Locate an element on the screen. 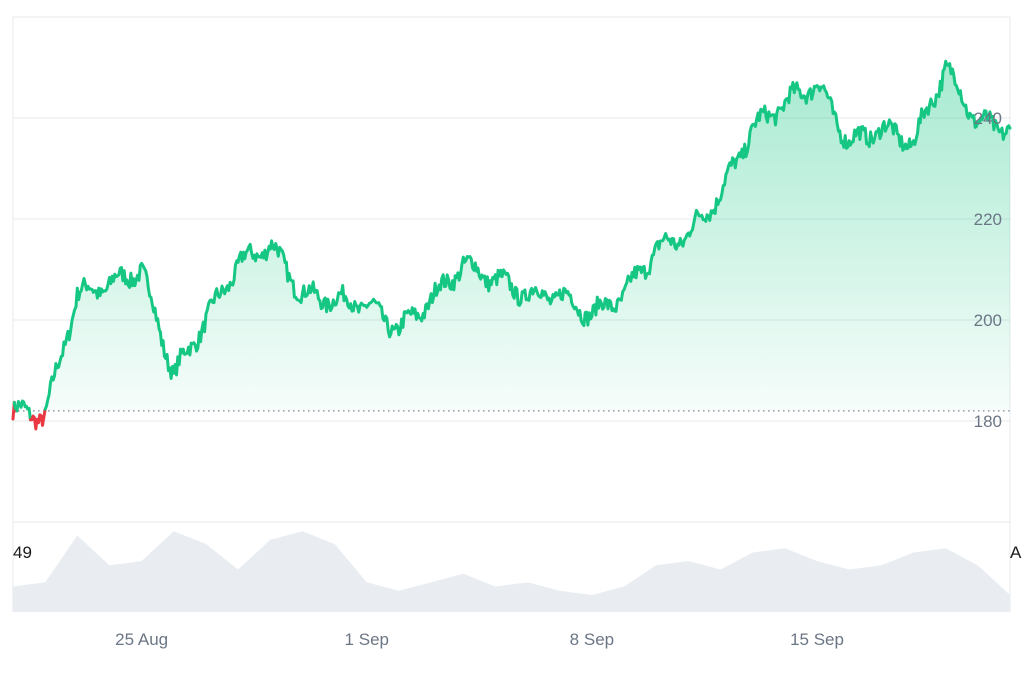 This screenshot has width=1024, height=683. y-tick-label: 180 is located at coordinates (988, 421).